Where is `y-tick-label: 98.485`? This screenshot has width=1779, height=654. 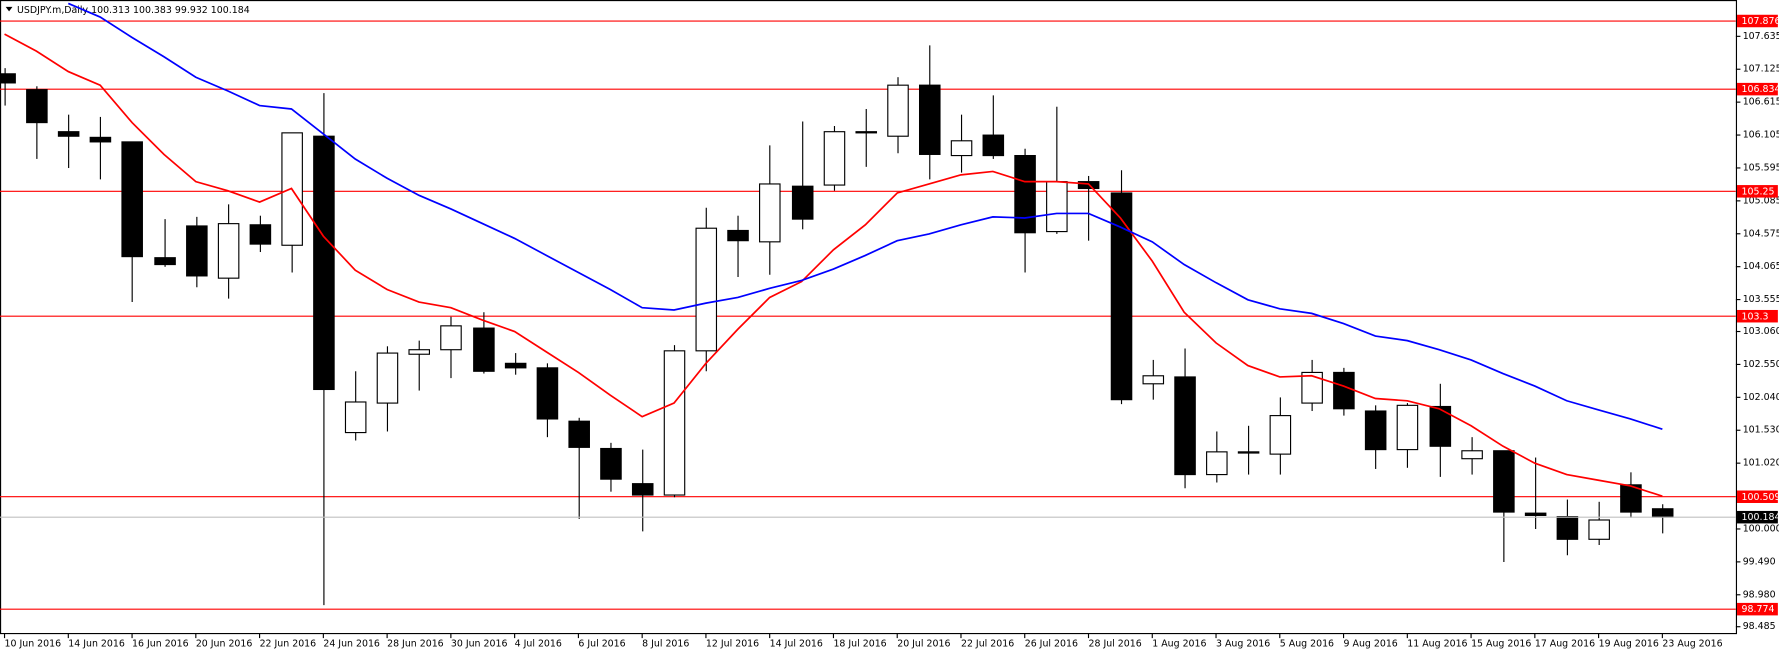 y-tick-label: 98.485 is located at coordinates (1759, 626).